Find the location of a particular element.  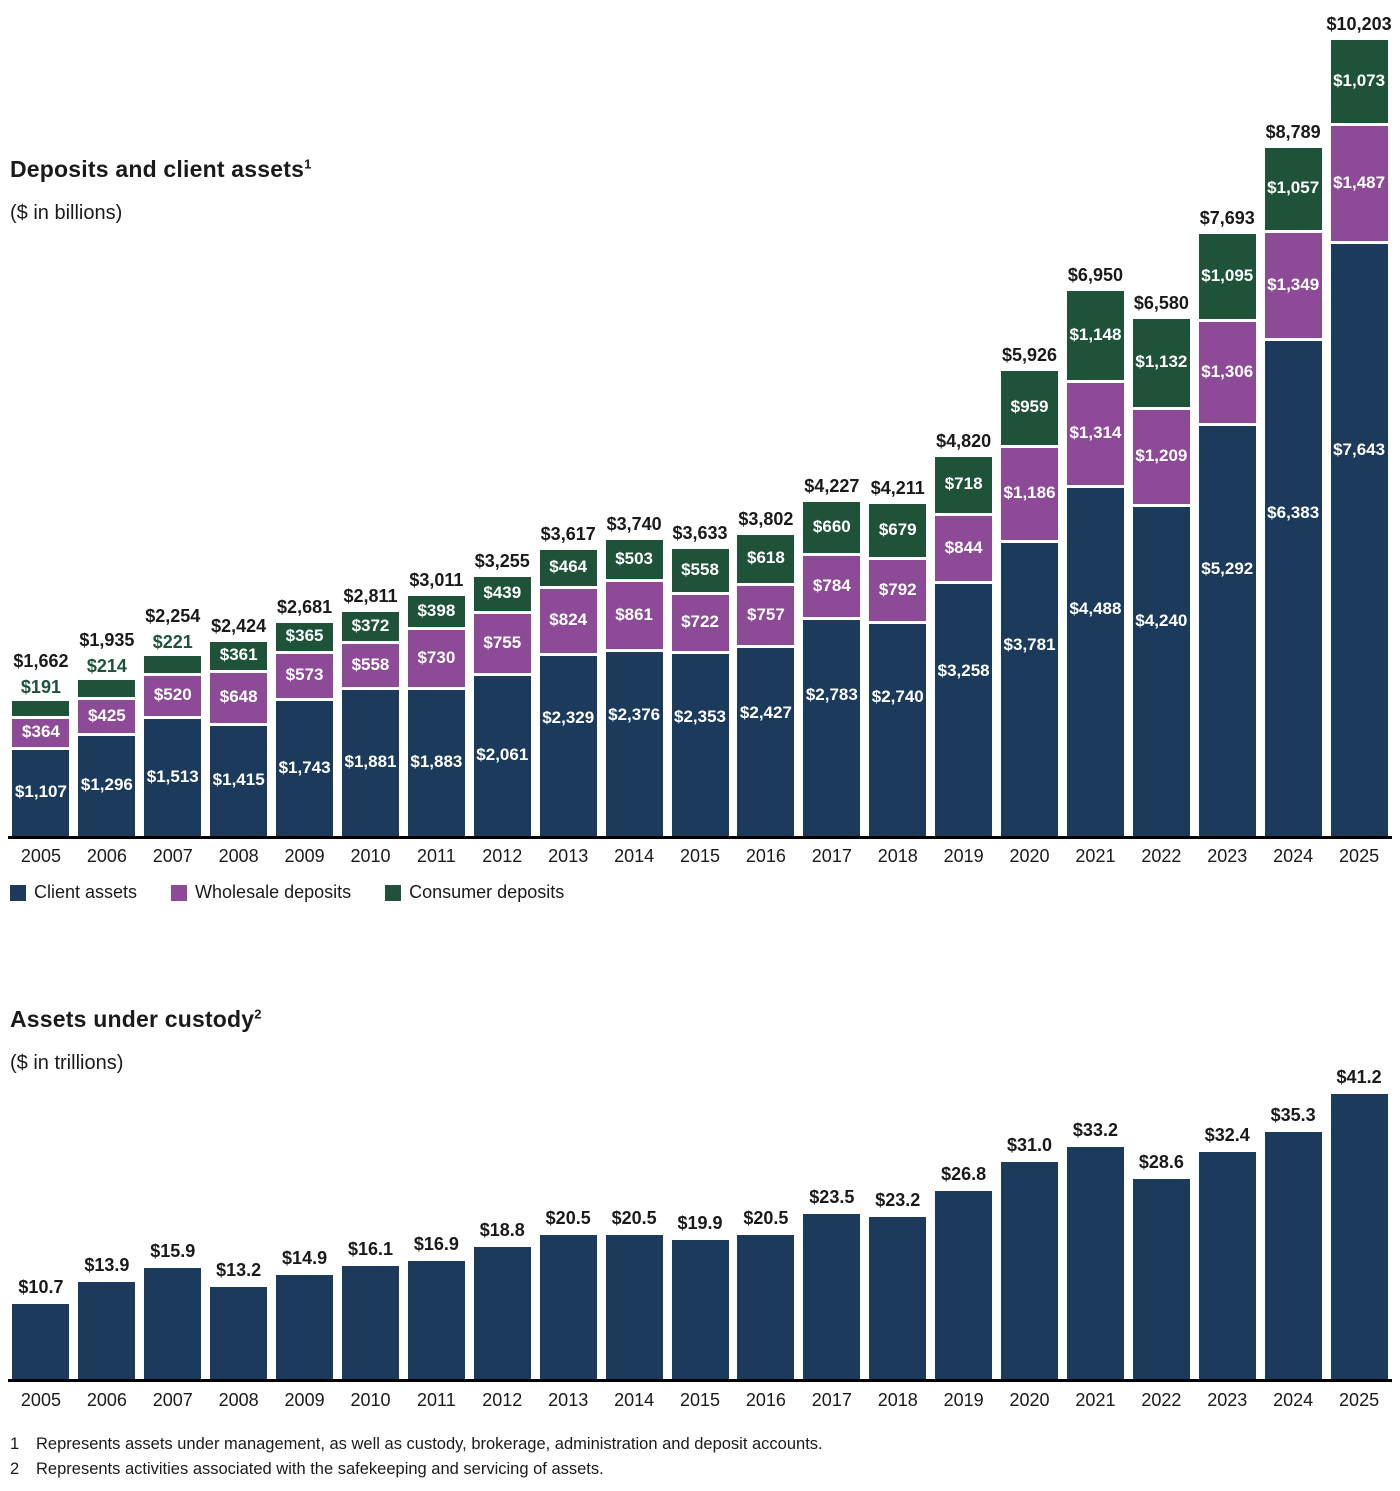

bar-value-label: $10.7 is located at coordinates (41, 1287).